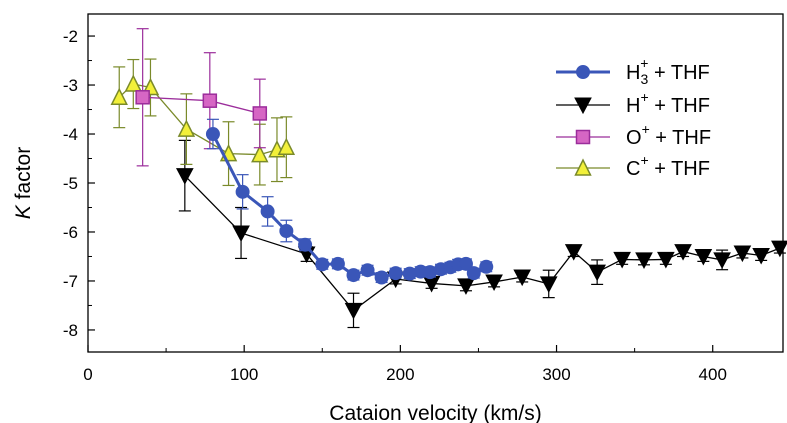  What do you see at coordinates (70, 330) in the screenshot?
I see `y-tick-label: -8` at bounding box center [70, 330].